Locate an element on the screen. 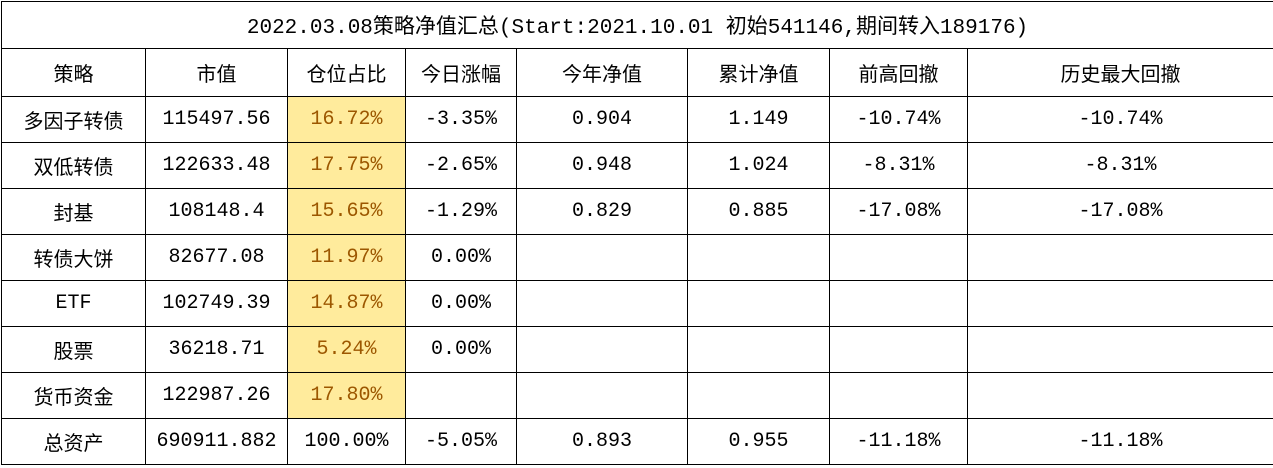 Image resolution: width=1273 pixels, height=468 pixels. header-cell: 历史最大回撤 is located at coordinates (1120, 73).